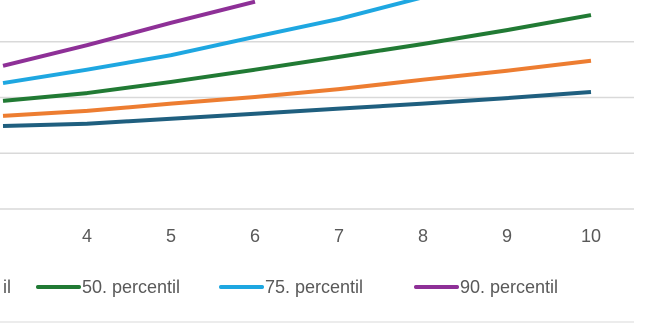 The width and height of the screenshot is (661, 329). What do you see at coordinates (7, 287) in the screenshot?
I see `legend-fragment: il` at bounding box center [7, 287].